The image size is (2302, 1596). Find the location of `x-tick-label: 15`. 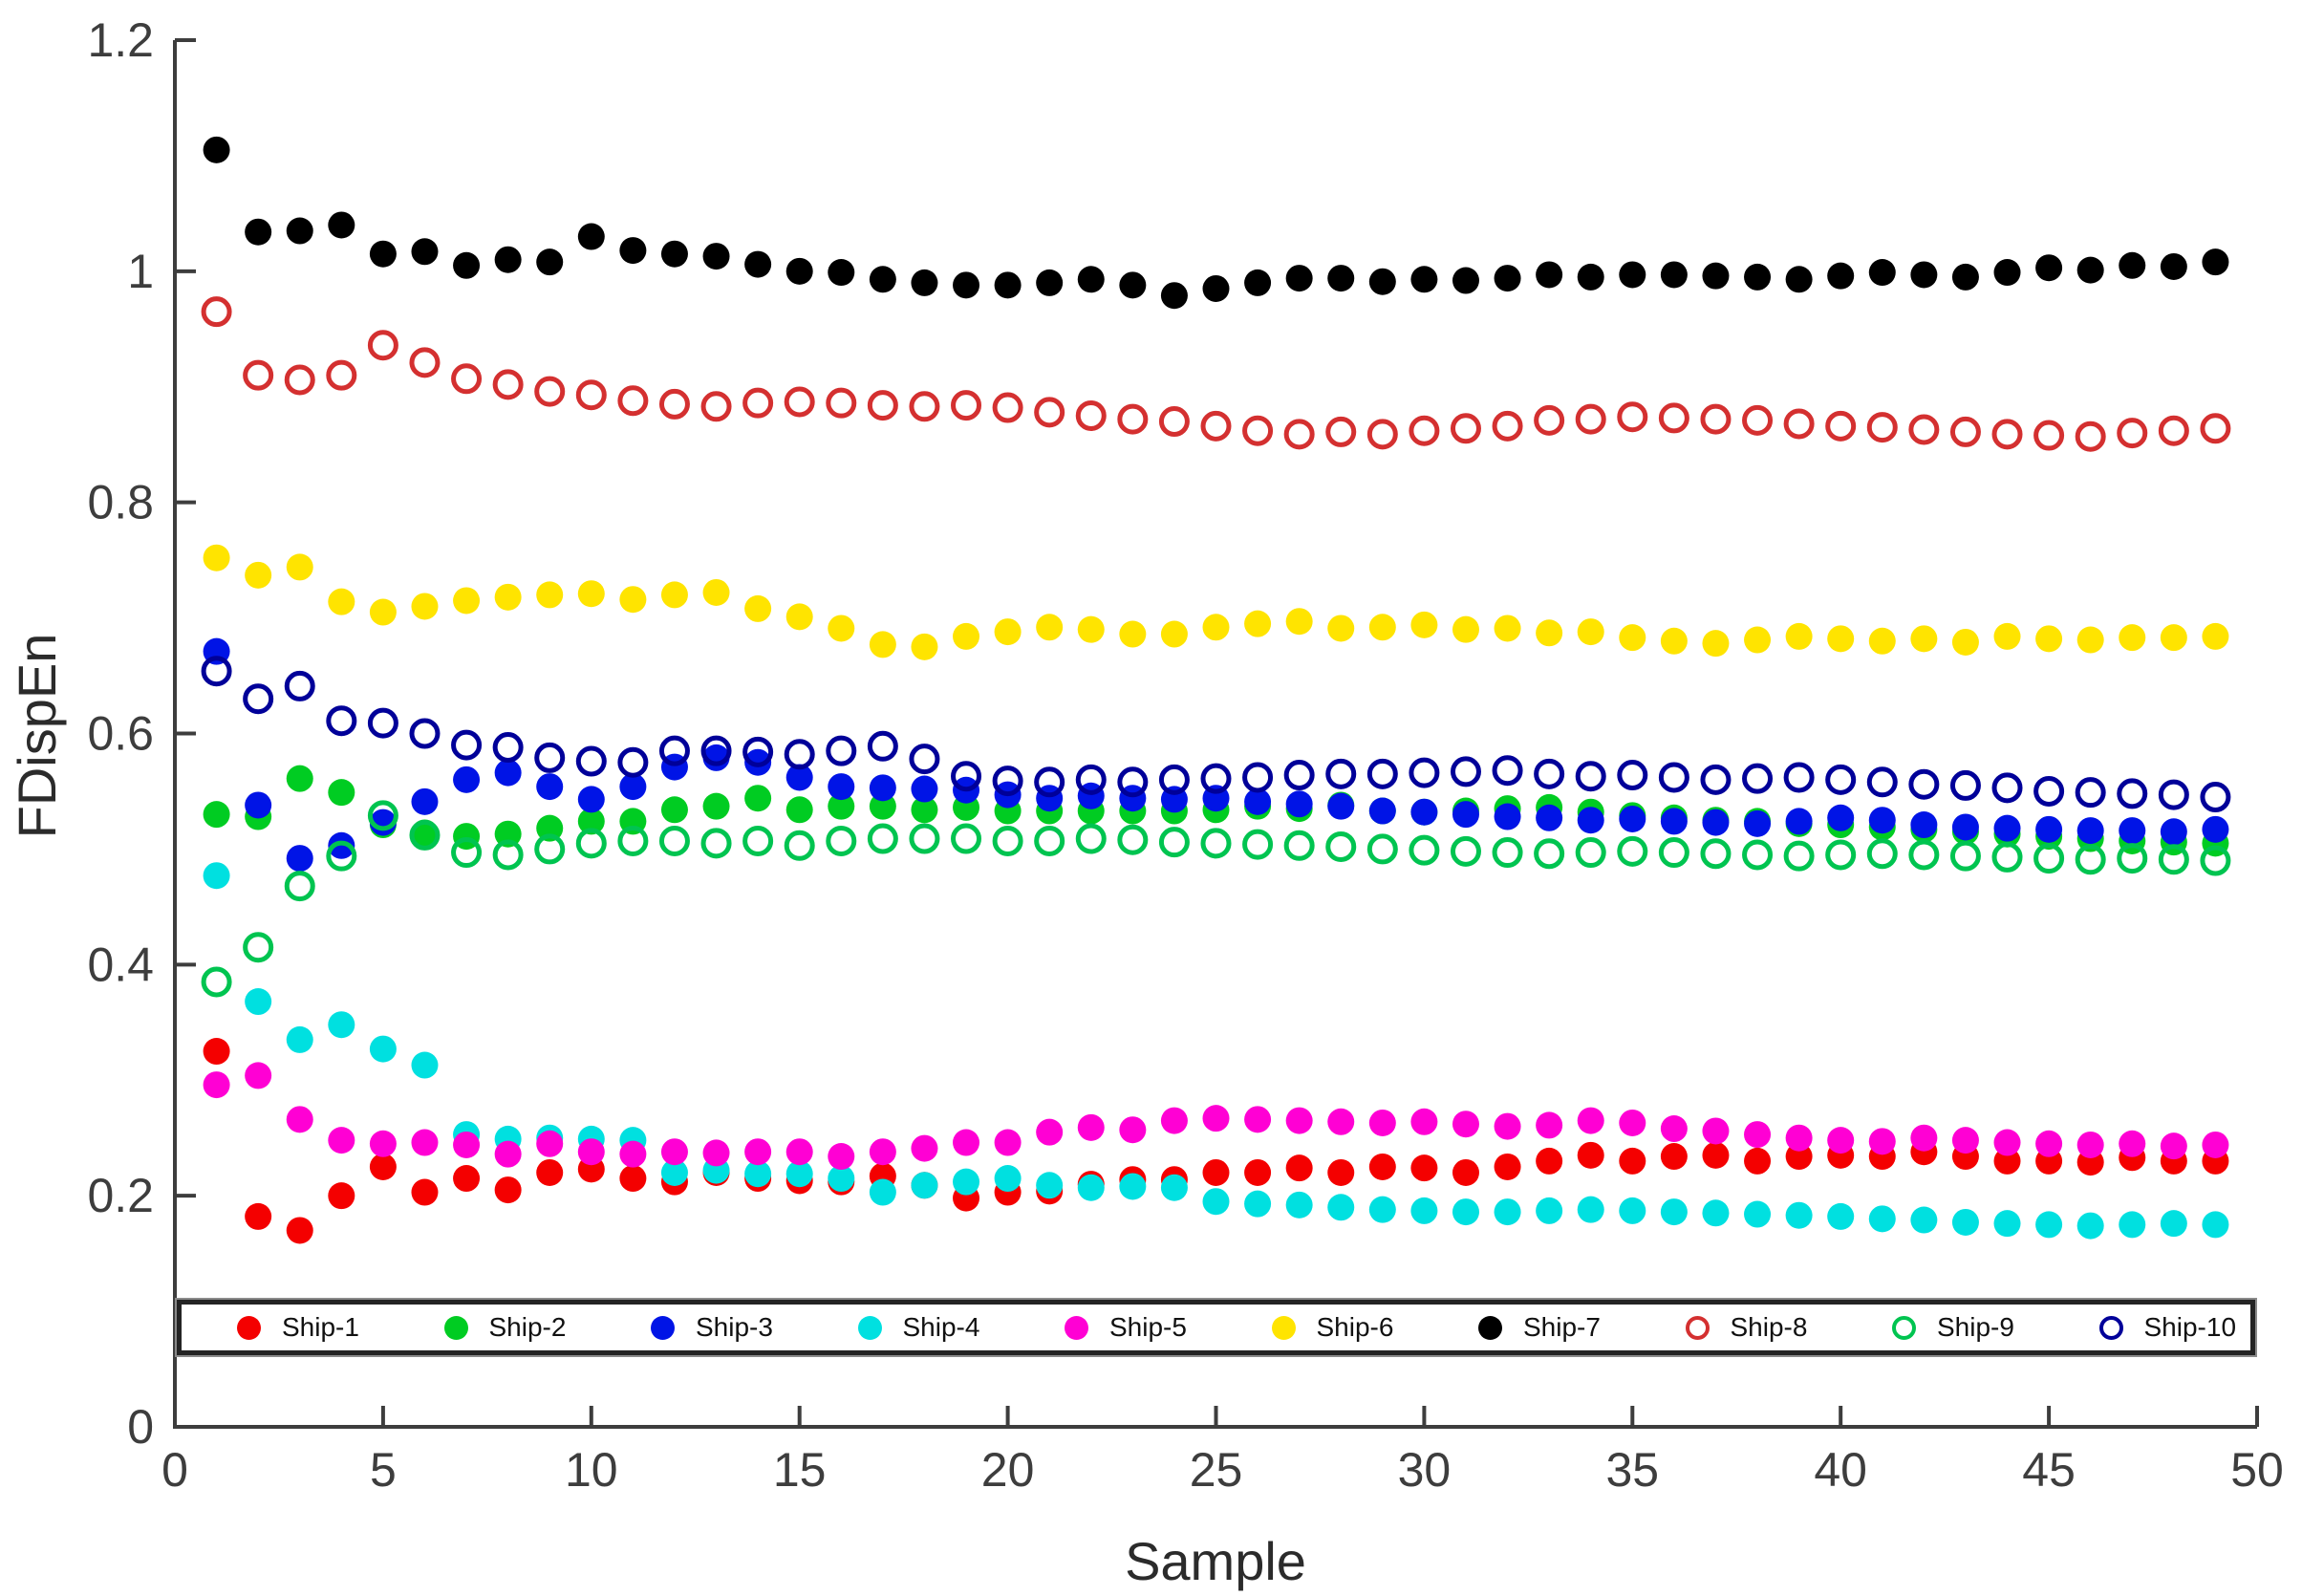

x-tick-label: 15 is located at coordinates (800, 1470).